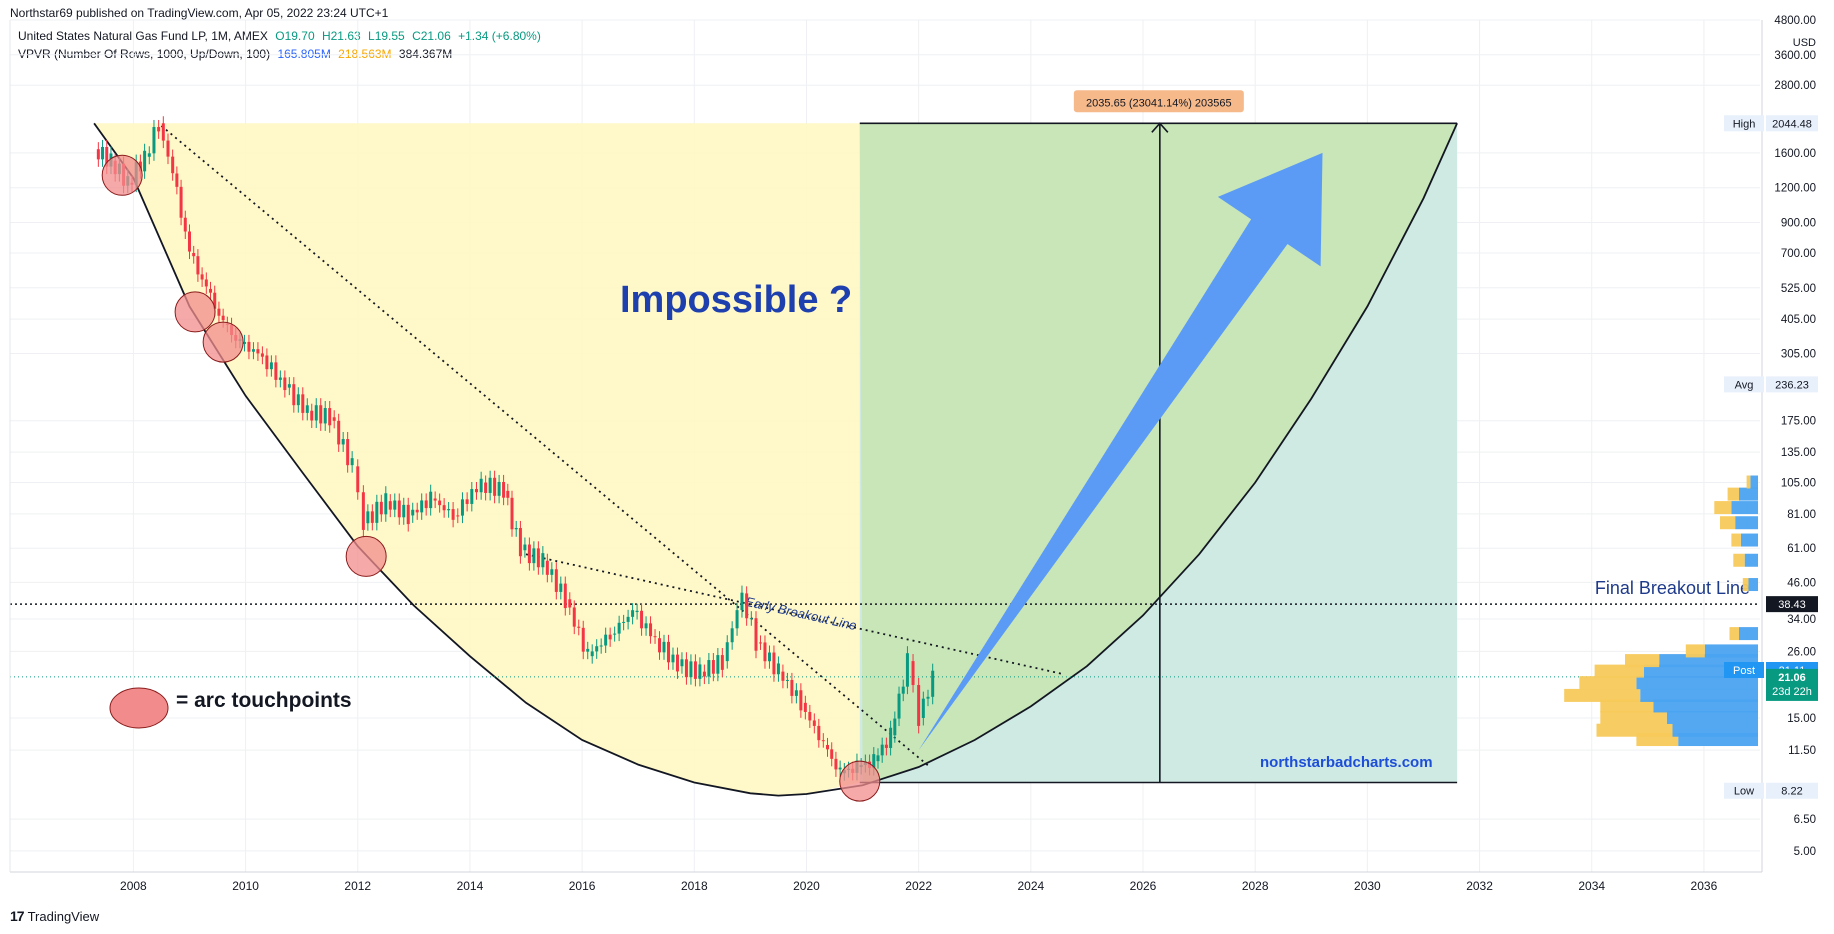 The height and width of the screenshot is (934, 1834). Describe the element at coordinates (1792, 123) in the screenshot. I see `high-value-bg` at that location.